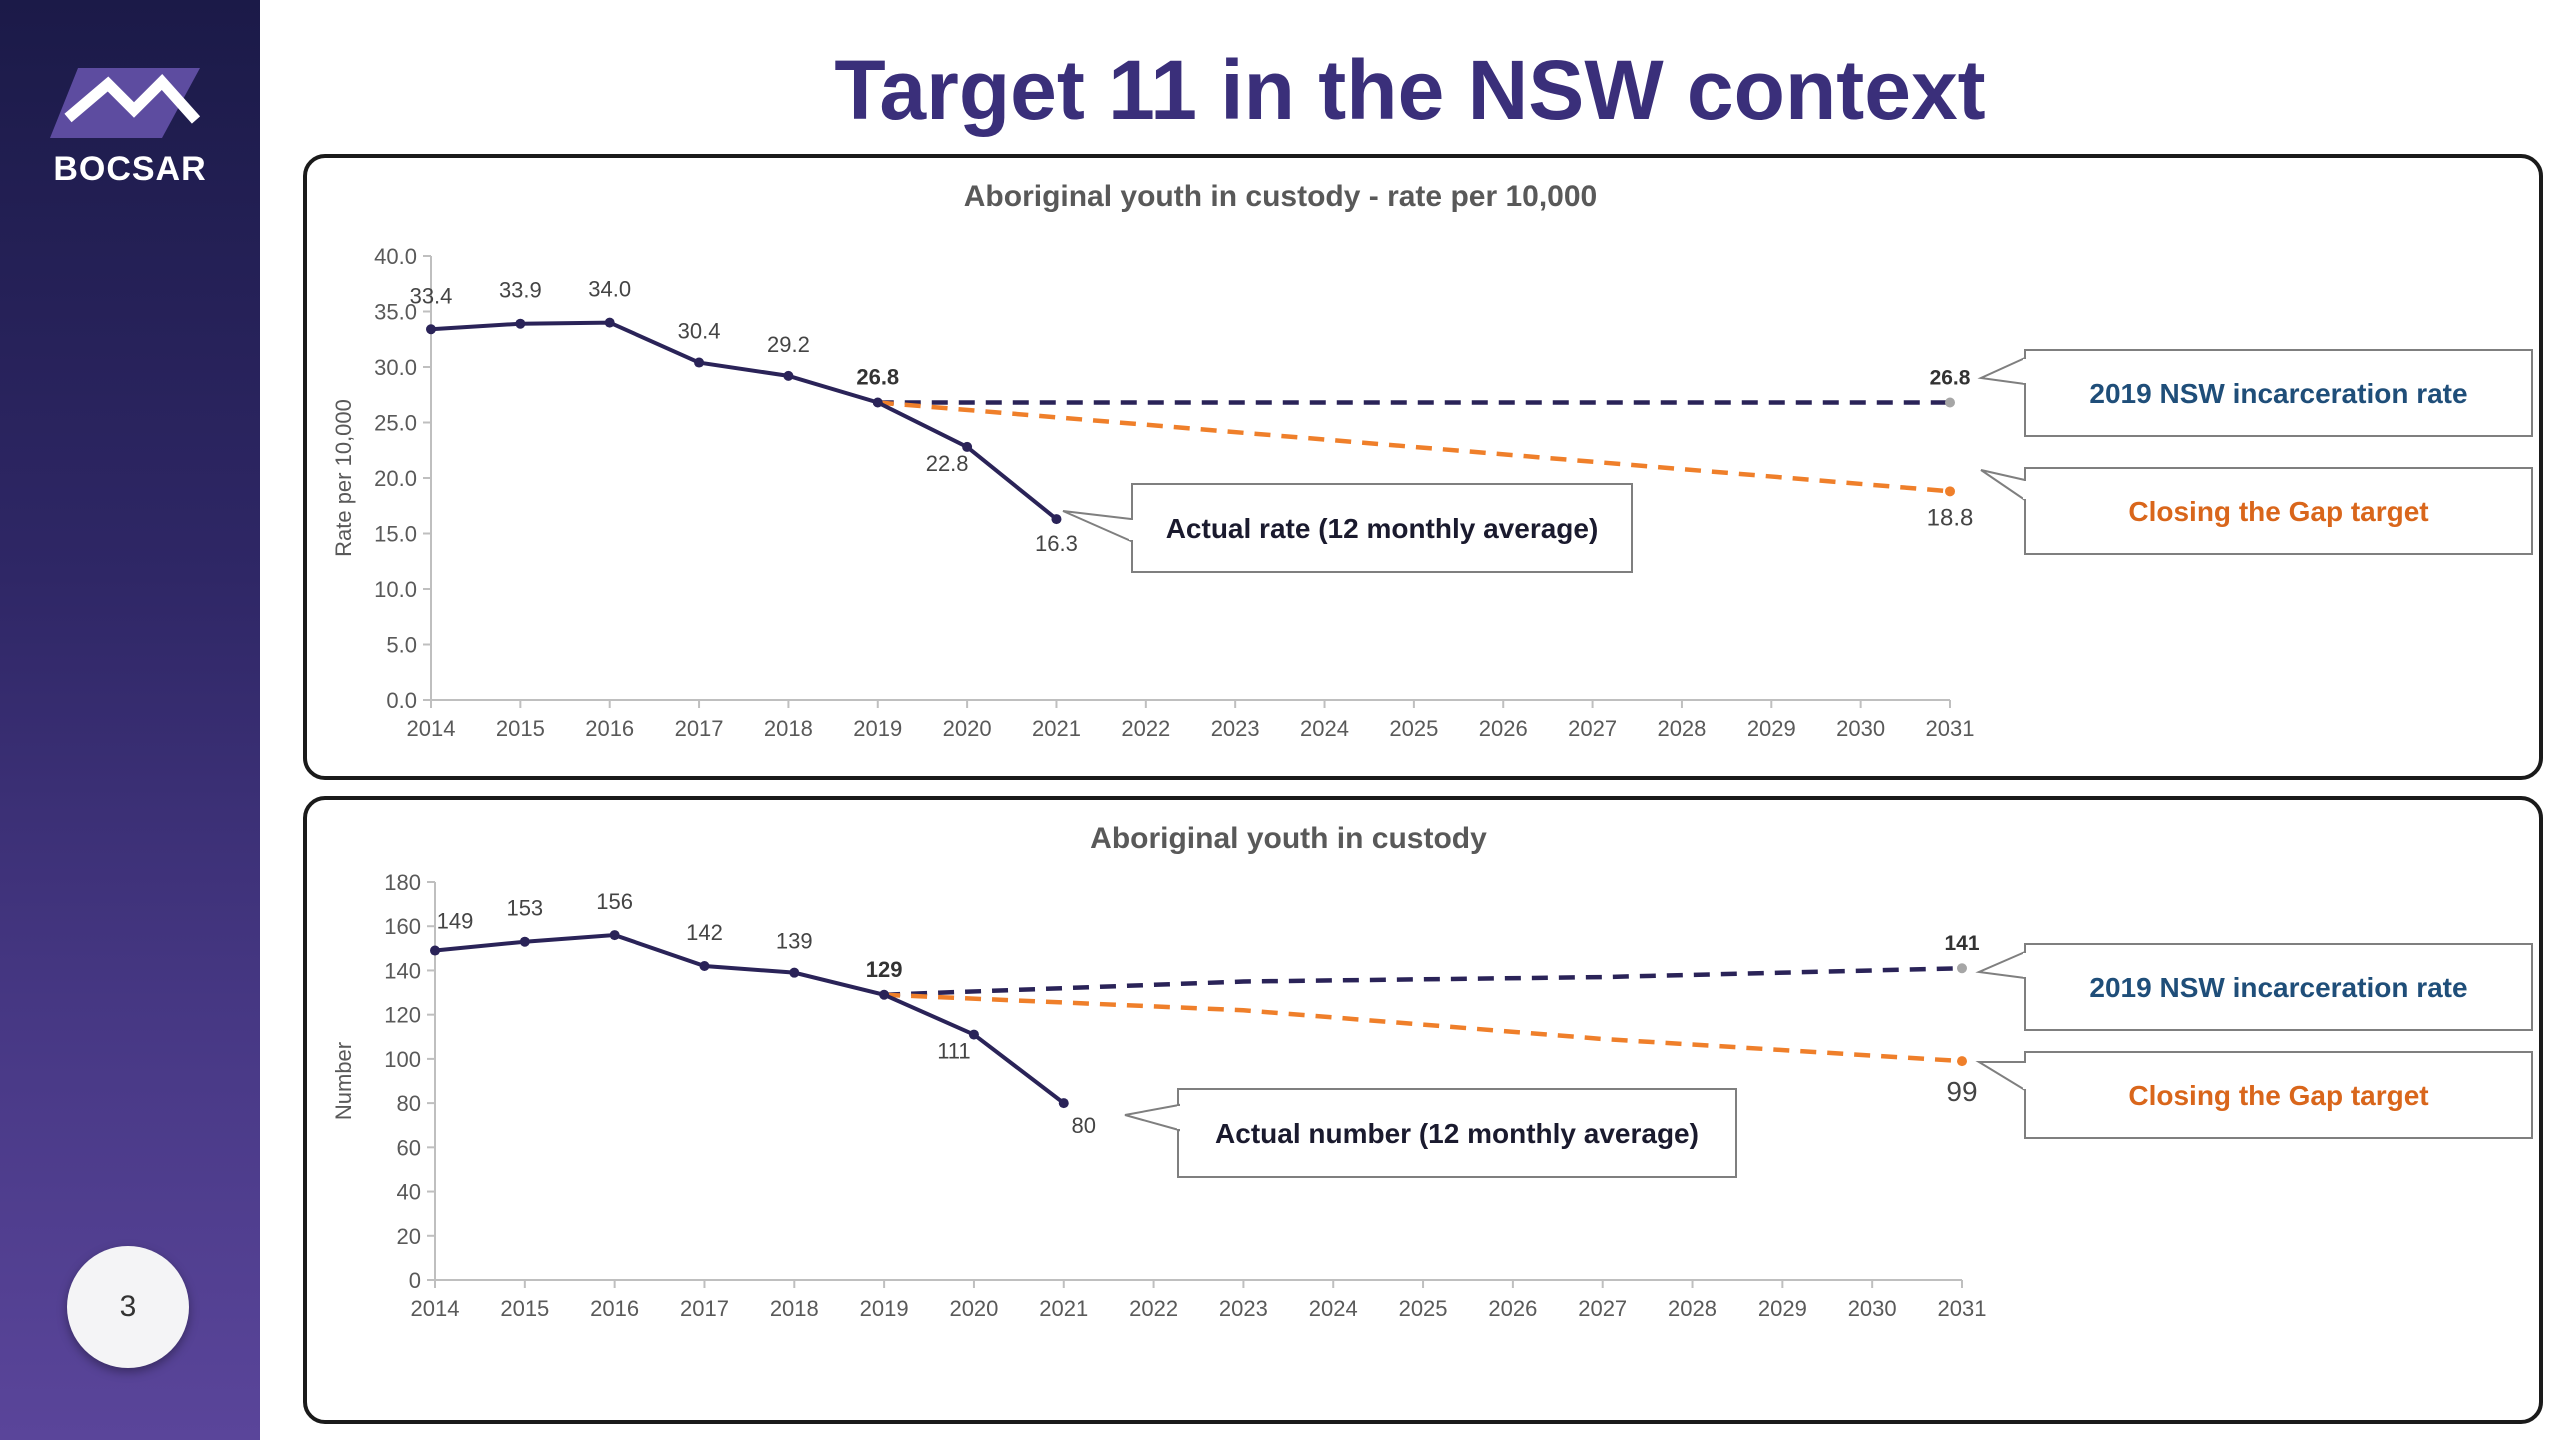 The height and width of the screenshot is (1440, 2560). I want to click on sidebar: BOCSAR 3, so click(130, 720).